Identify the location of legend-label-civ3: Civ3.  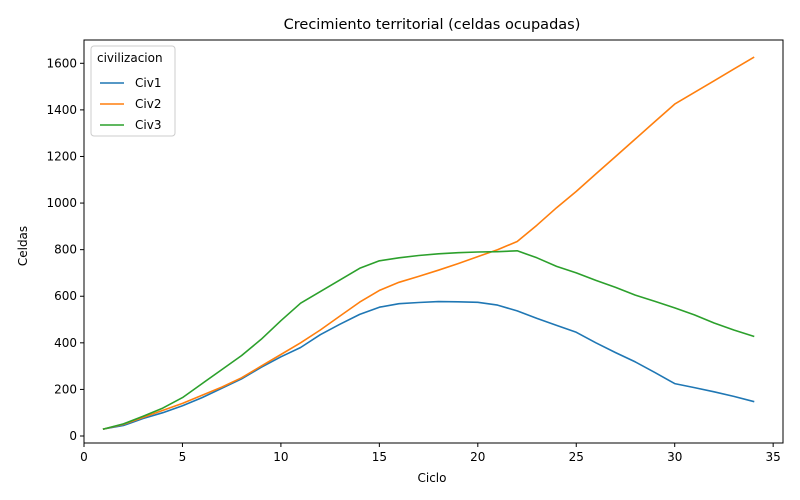
(148, 125).